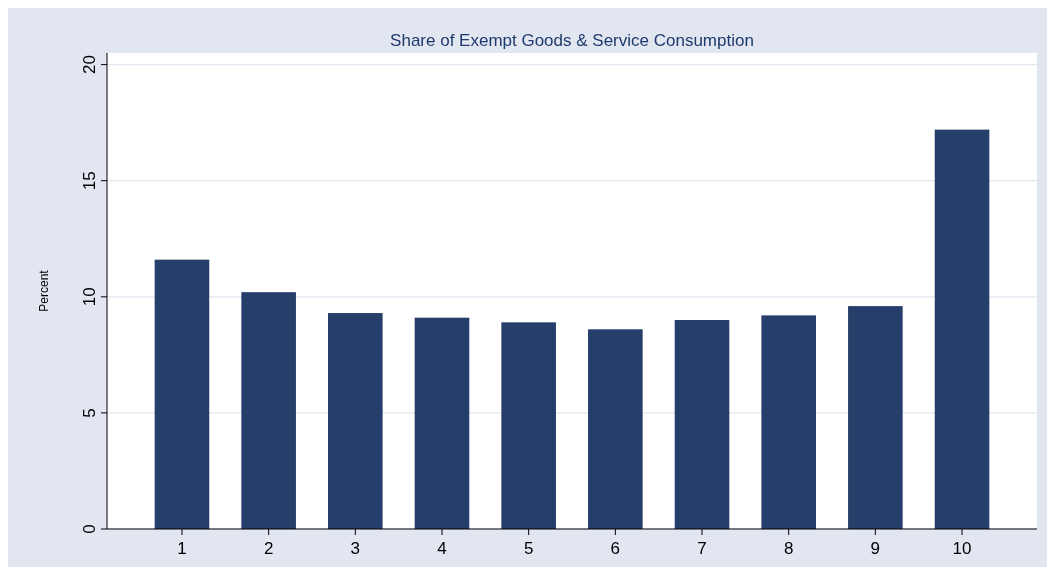 The height and width of the screenshot is (575, 1055). I want to click on x-tick-label: 5, so click(528, 548).